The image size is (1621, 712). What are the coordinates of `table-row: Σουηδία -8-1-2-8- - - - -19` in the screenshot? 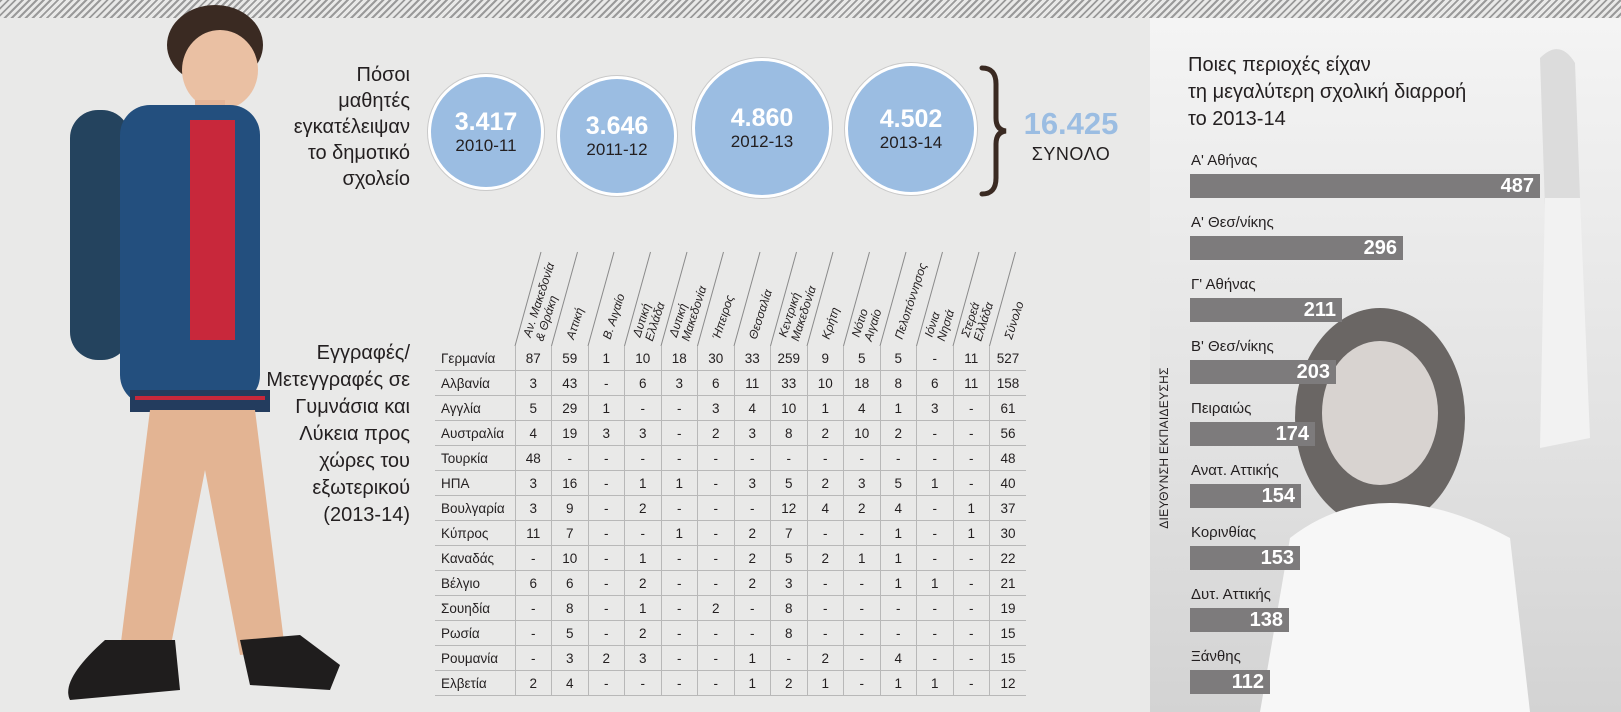 It's located at (730, 608).